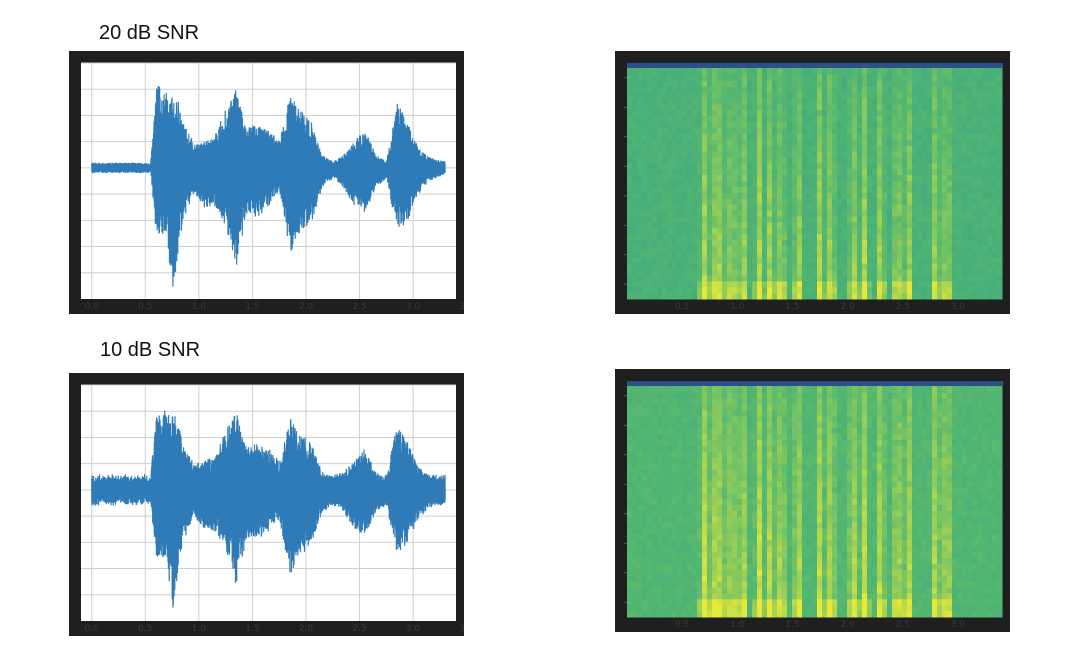 This screenshot has width=1080, height=654. I want to click on waveform-panel-10db: 0.0 0.5 1.0 1.5 2.0 2.5 3.0 3.5, so click(266, 504).